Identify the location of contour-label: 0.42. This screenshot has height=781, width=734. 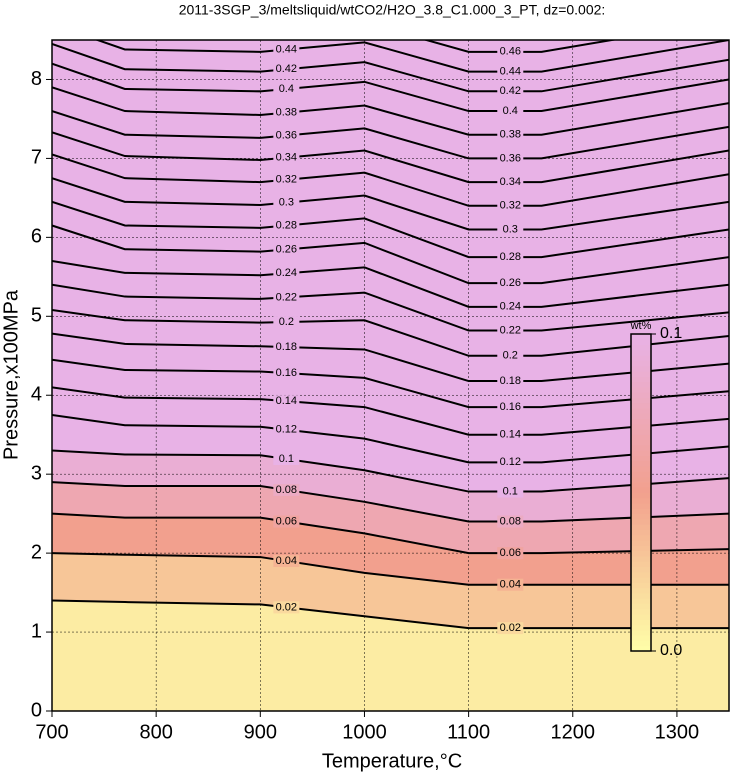
(286, 69).